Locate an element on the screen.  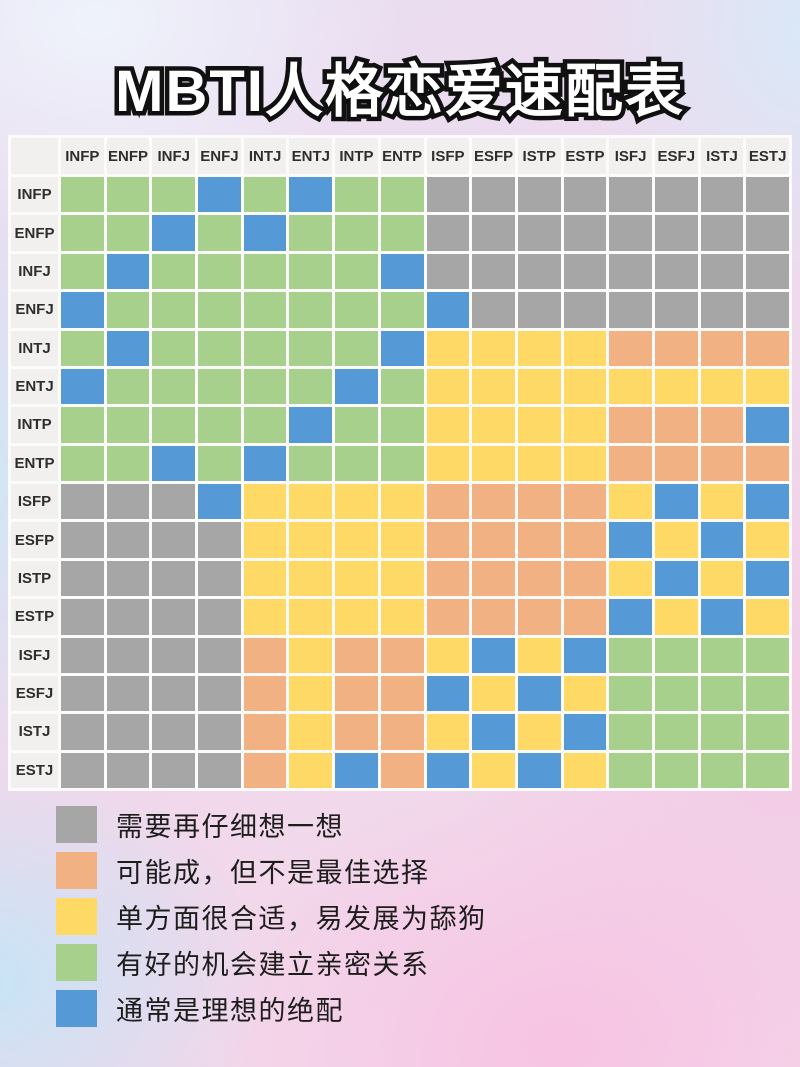
cell-isfj-enfp is located at coordinates (128, 655).